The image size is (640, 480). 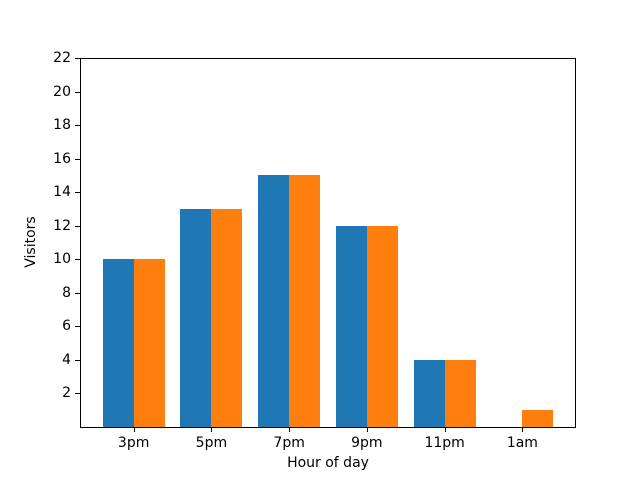 What do you see at coordinates (522, 443) in the screenshot?
I see `x-tick-label: 1am` at bounding box center [522, 443].